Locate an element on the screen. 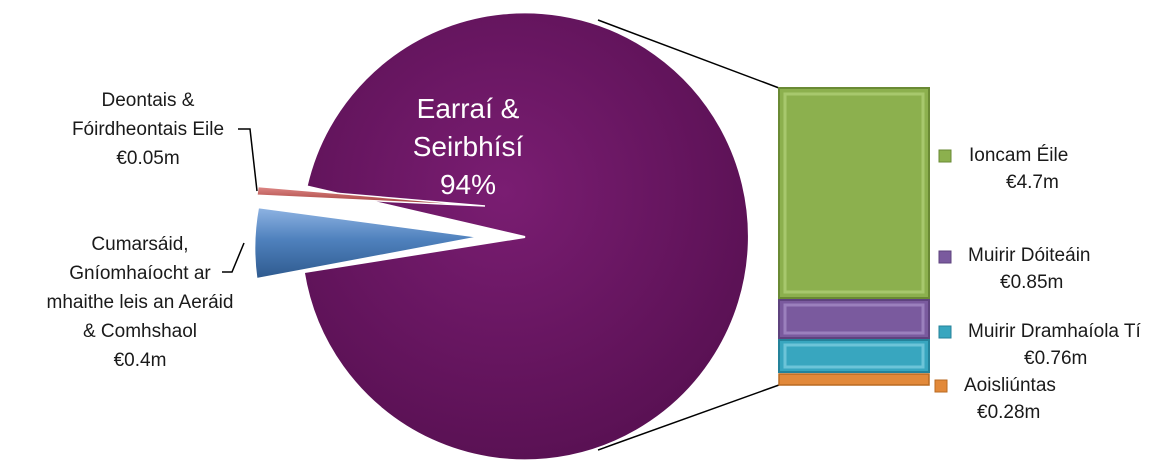 This screenshot has height=468, width=1174. bar-label-muirir-doiteain: Muirir Dóiteáin €0.85m is located at coordinates (1014, 269).